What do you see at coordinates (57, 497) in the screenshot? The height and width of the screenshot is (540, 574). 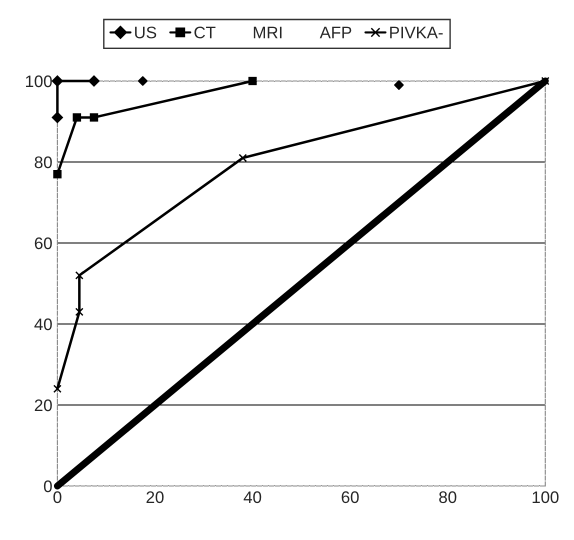 I see `x-tick-label: 0` at bounding box center [57, 497].